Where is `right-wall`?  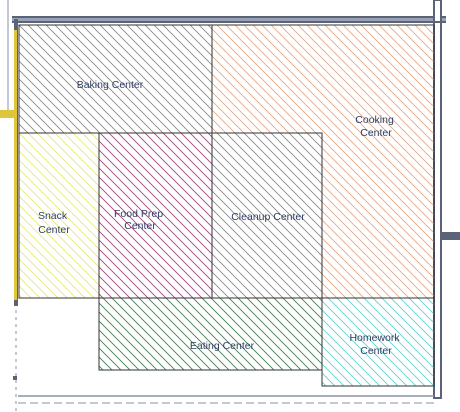
right-wall is located at coordinates (437, 210).